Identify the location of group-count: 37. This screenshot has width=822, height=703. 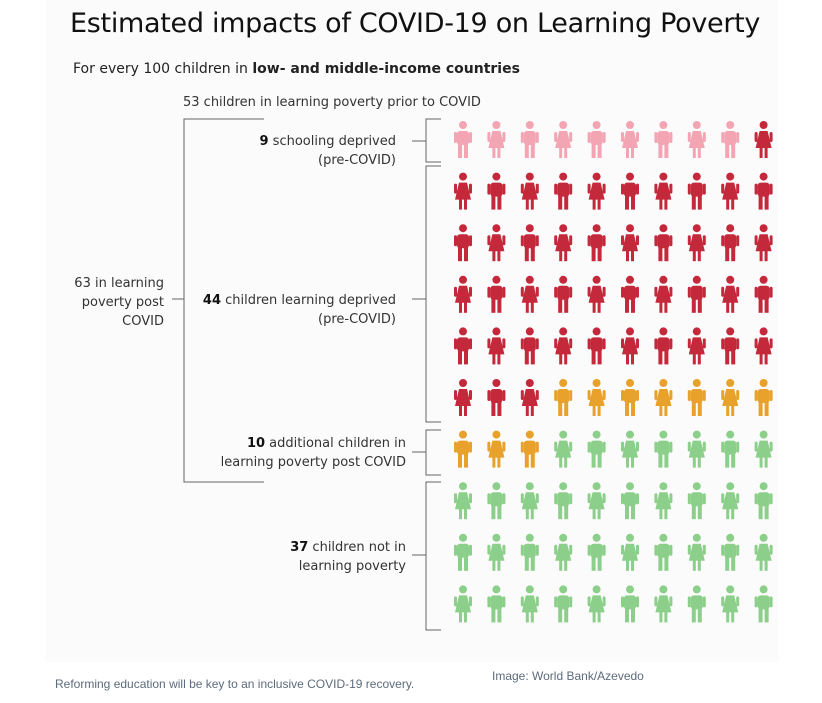
(299, 547).